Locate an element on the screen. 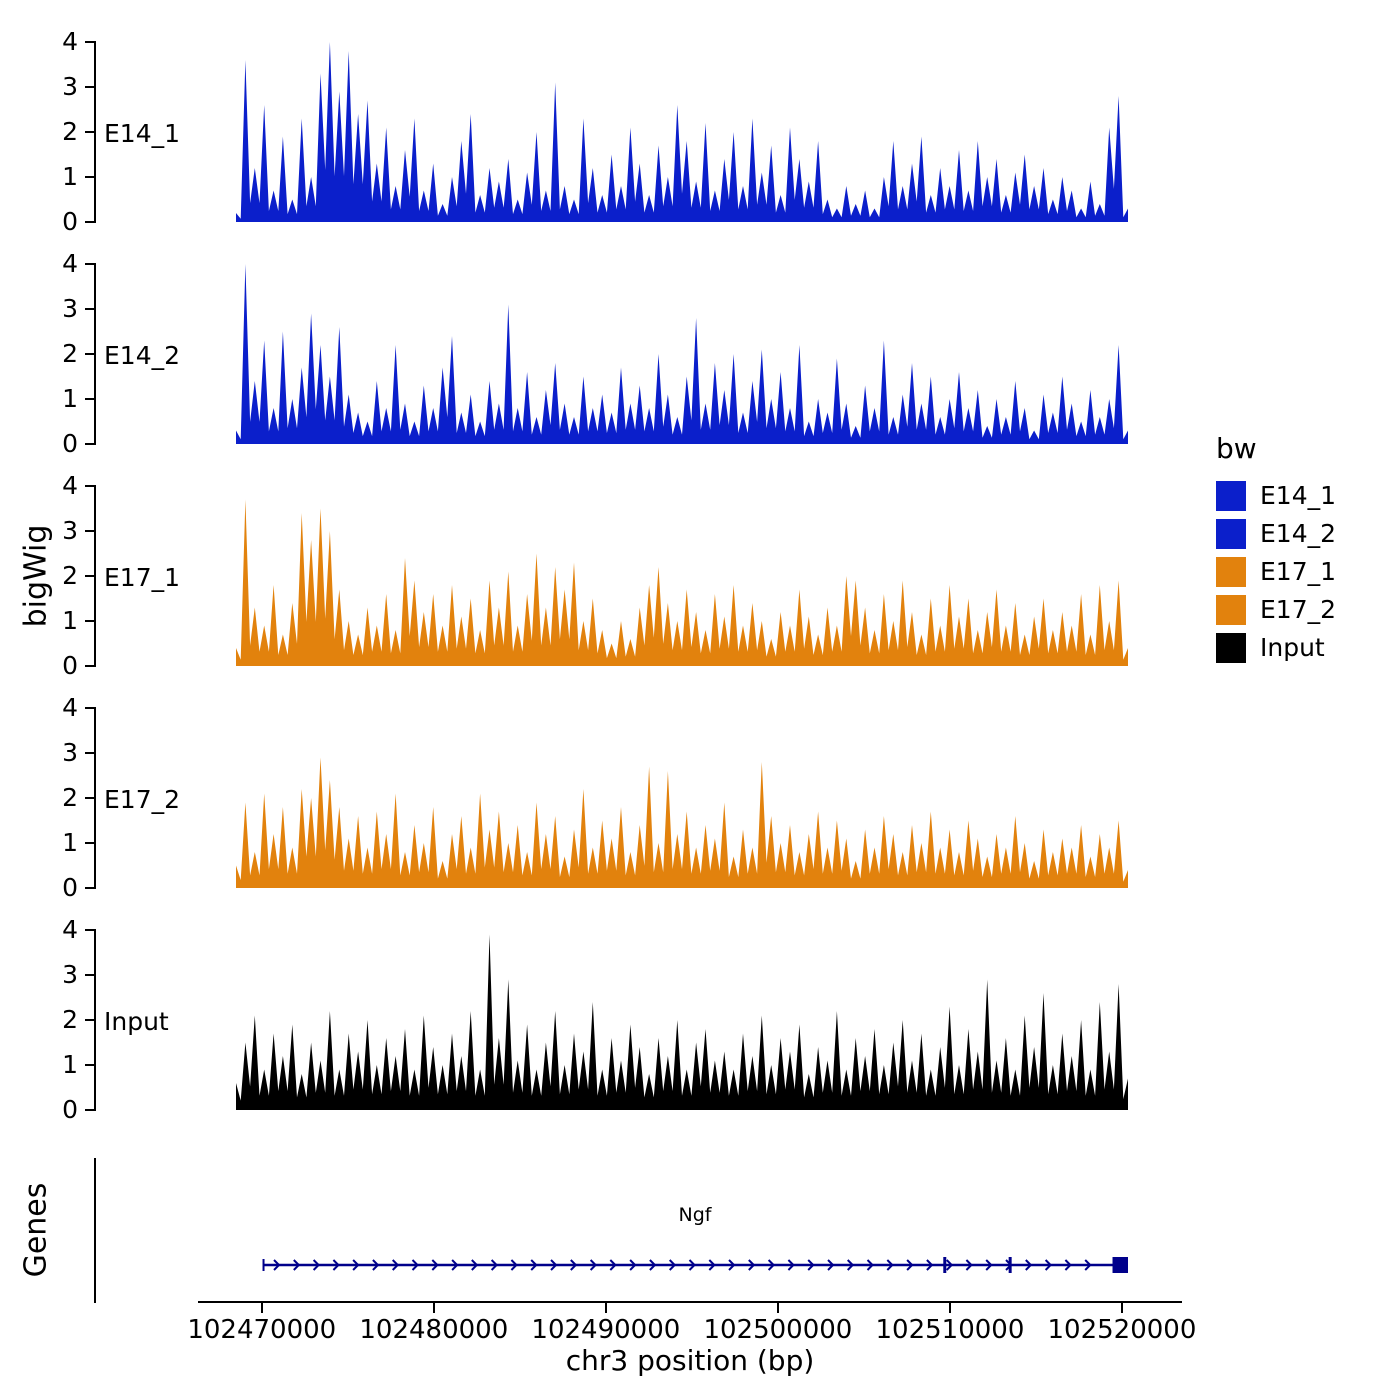 Image resolution: width=1400 pixels, height=1400 pixels. legend-label: E14_2 is located at coordinates (1298, 533).